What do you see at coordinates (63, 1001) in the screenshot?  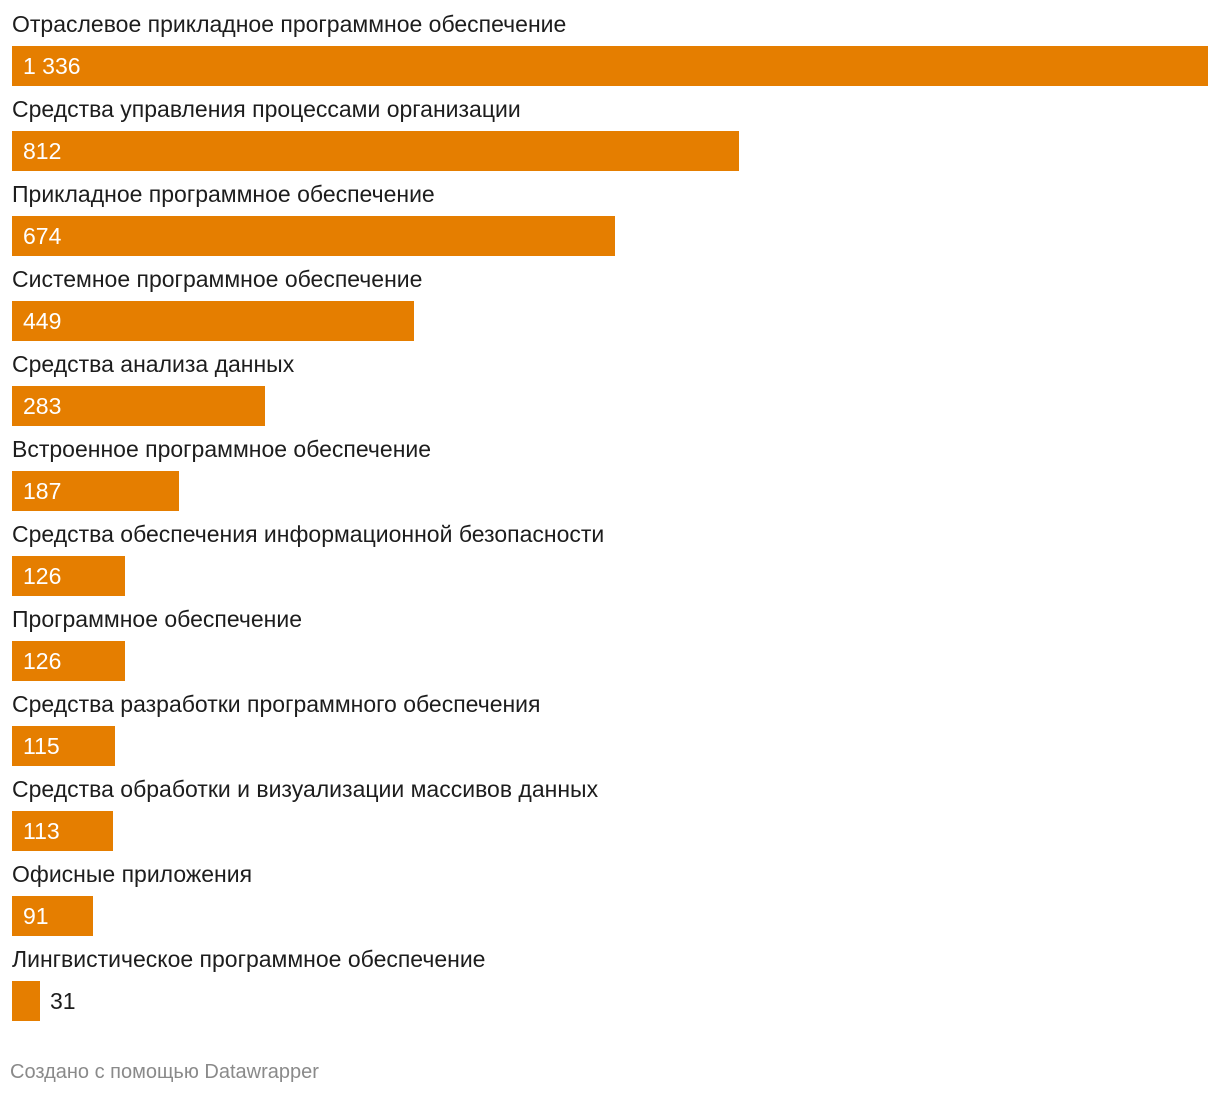 I see `value-label: 31` at bounding box center [63, 1001].